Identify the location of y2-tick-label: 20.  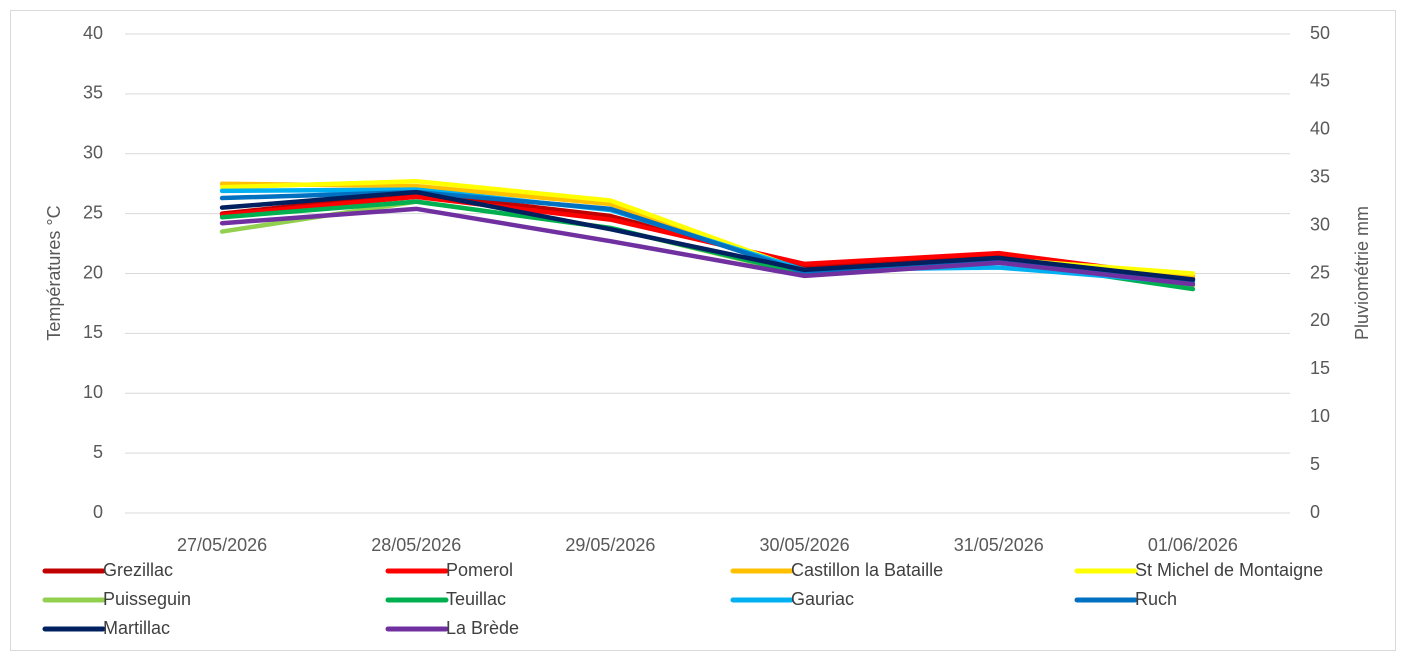
(1320, 320).